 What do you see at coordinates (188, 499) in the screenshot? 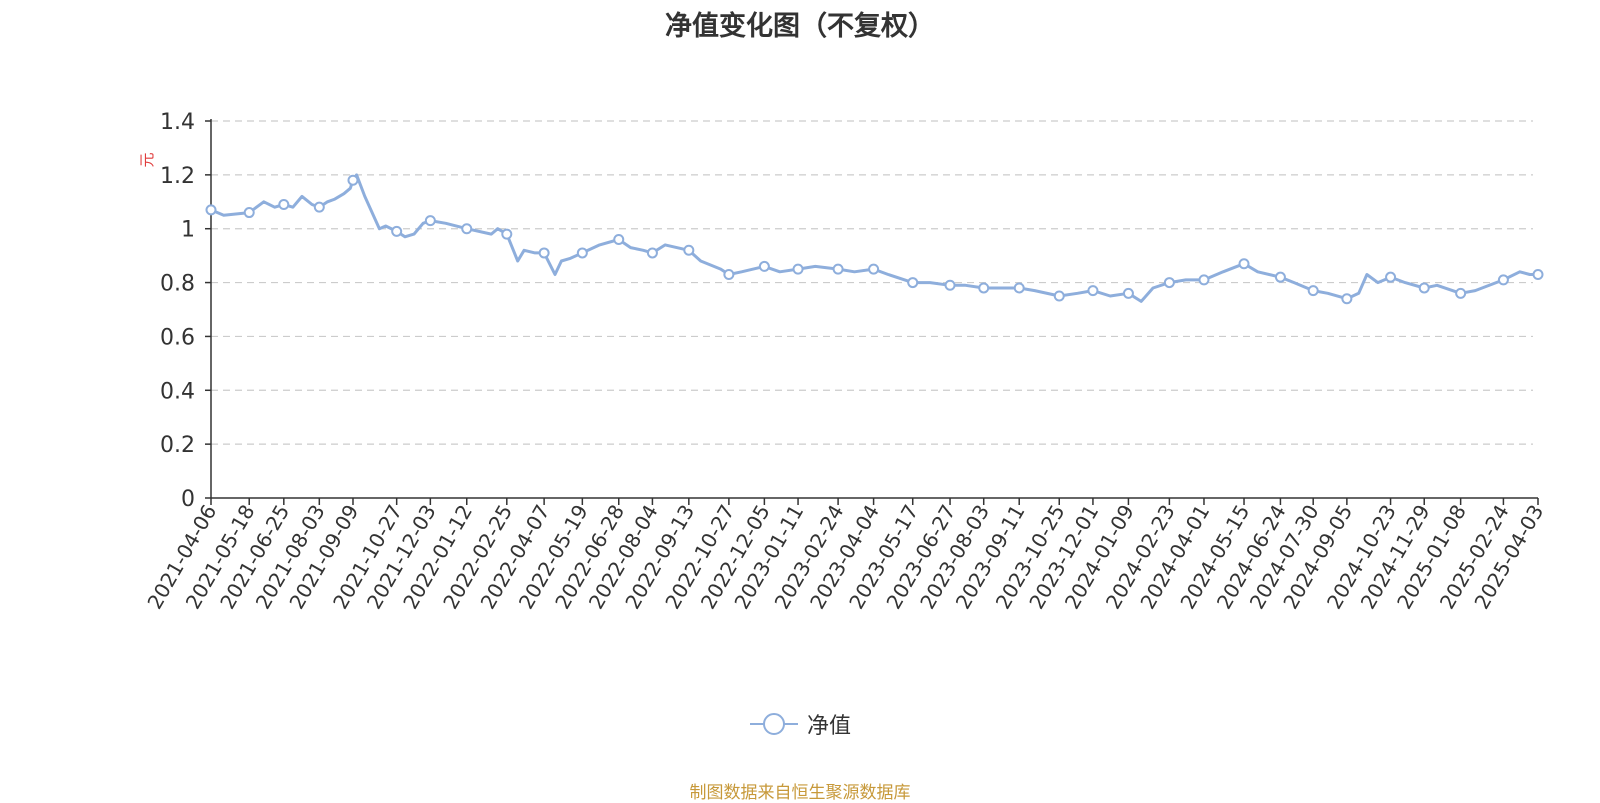
I see `y-tick-label: 0` at bounding box center [188, 499].